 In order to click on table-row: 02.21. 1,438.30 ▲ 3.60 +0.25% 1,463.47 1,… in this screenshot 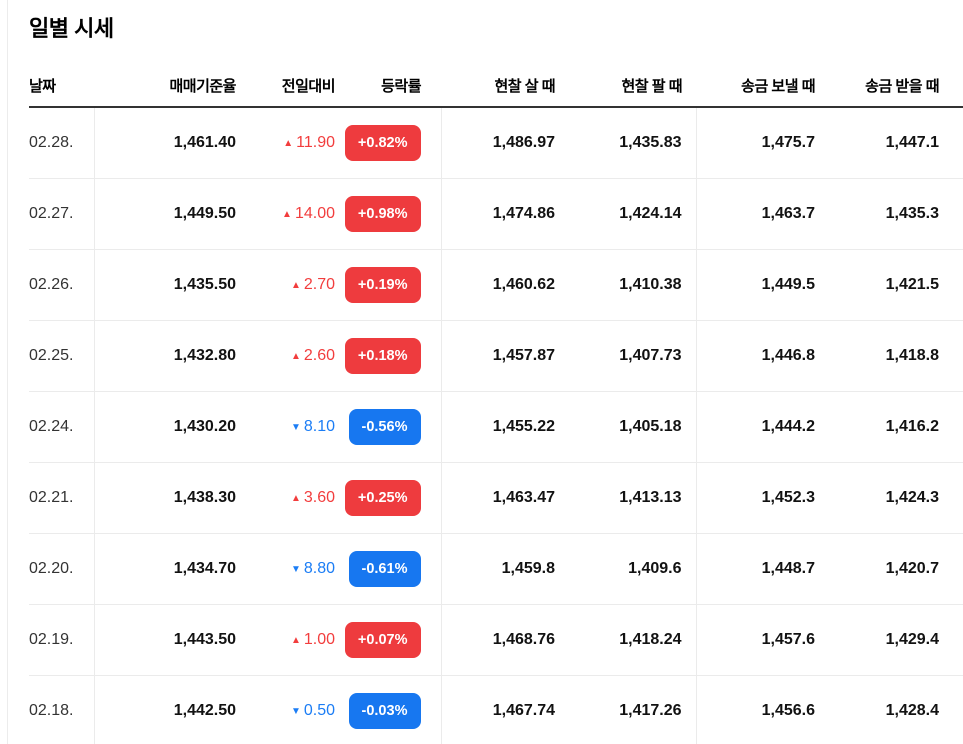, I will do `click(496, 498)`.